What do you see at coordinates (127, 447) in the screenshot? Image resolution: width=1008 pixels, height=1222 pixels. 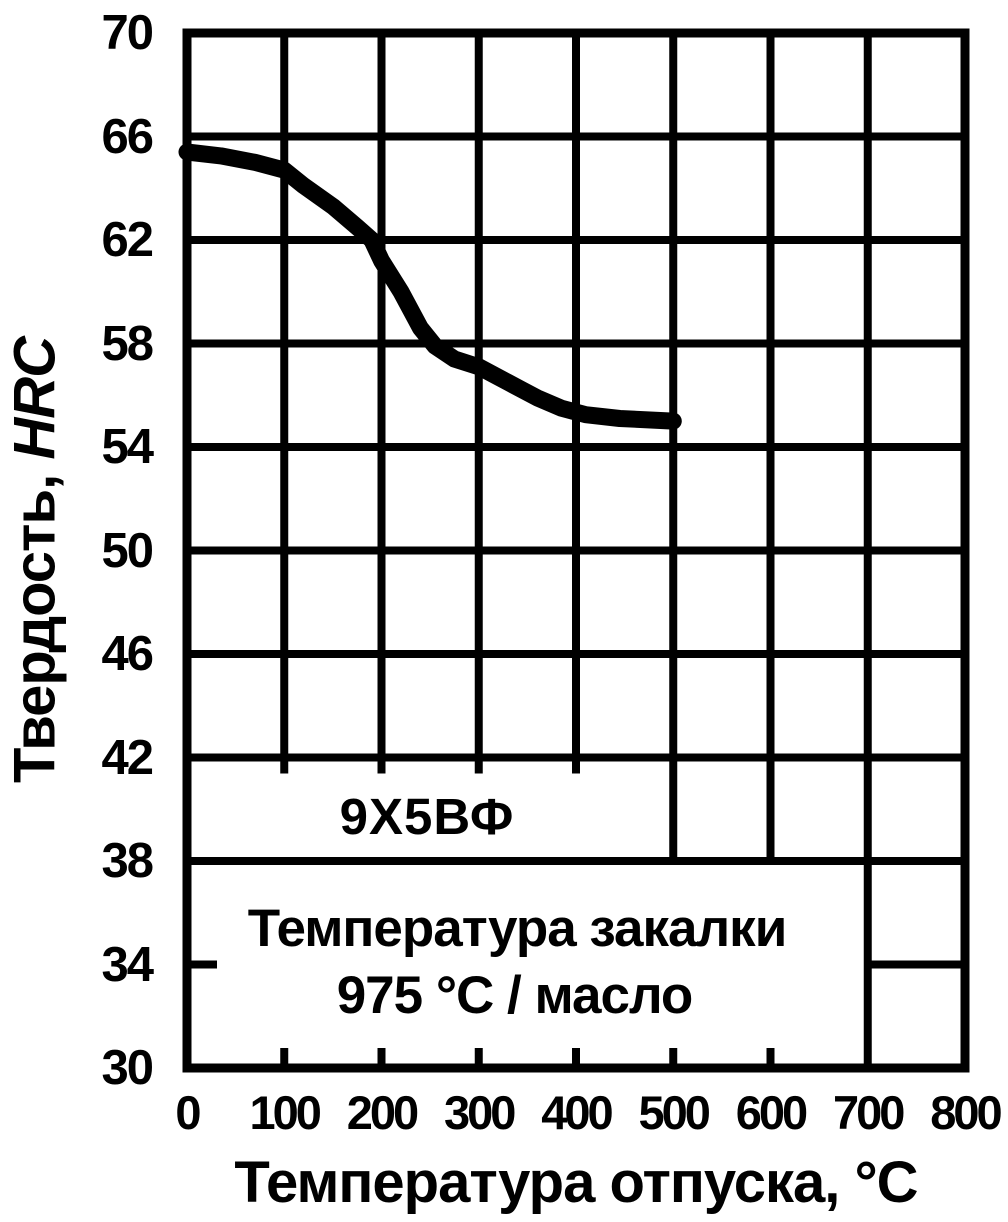 I see `y-tick-label: 54` at bounding box center [127, 447].